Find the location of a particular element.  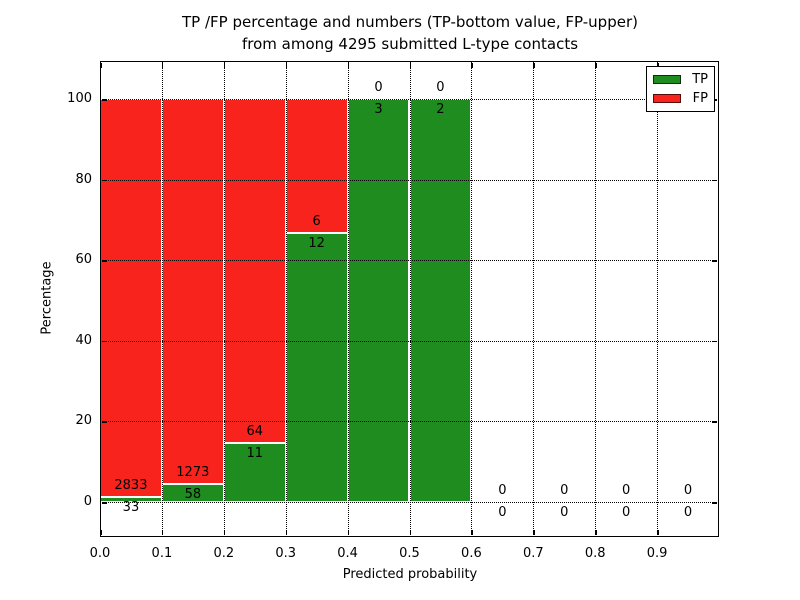

x-axis-label: Predicted probability is located at coordinates (410, 574).